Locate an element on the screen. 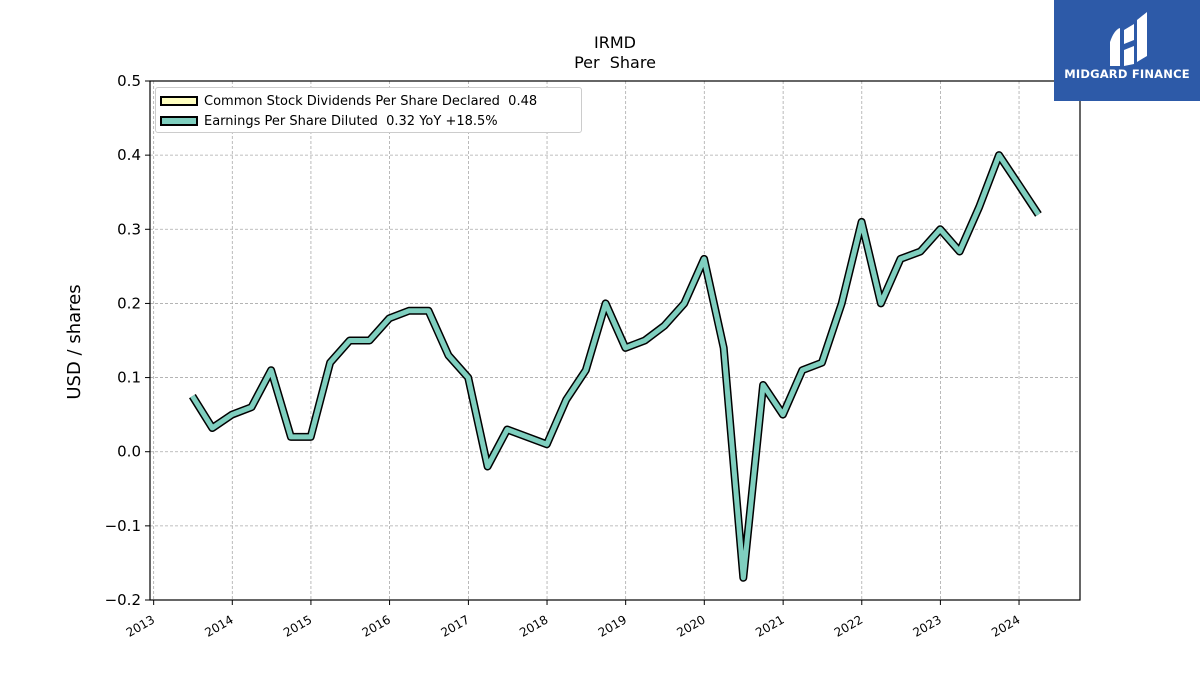 This screenshot has width=1200, height=675. y-tick-label: −0.1 is located at coordinates (123, 526).